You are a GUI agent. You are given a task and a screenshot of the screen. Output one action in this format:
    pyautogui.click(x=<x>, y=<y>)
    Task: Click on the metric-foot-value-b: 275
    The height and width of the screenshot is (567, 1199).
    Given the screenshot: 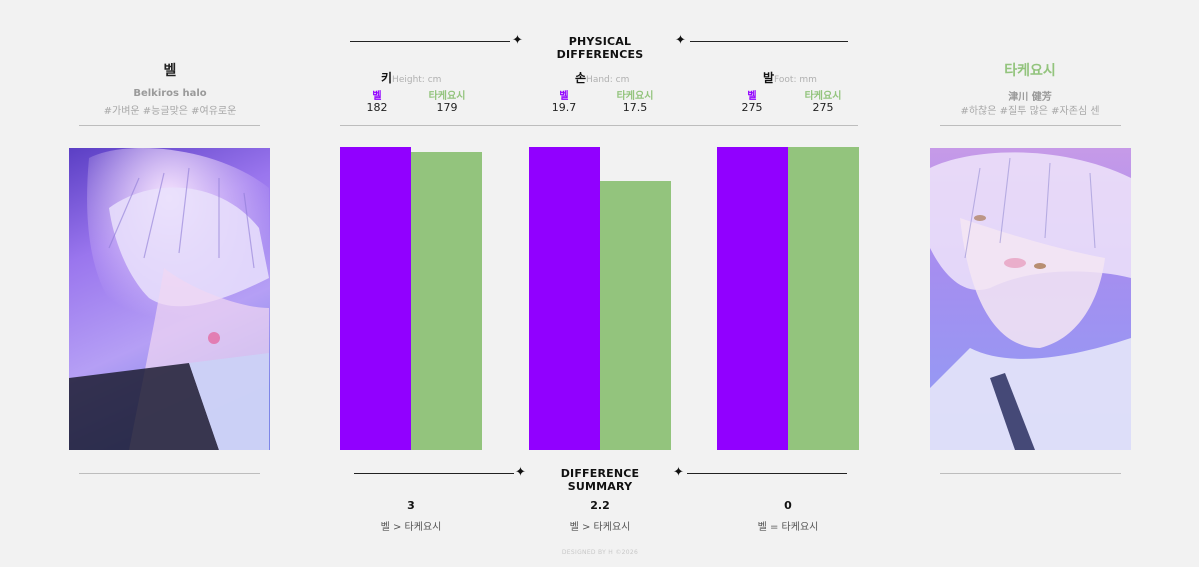 What is the action you would take?
    pyautogui.click(x=823, y=107)
    